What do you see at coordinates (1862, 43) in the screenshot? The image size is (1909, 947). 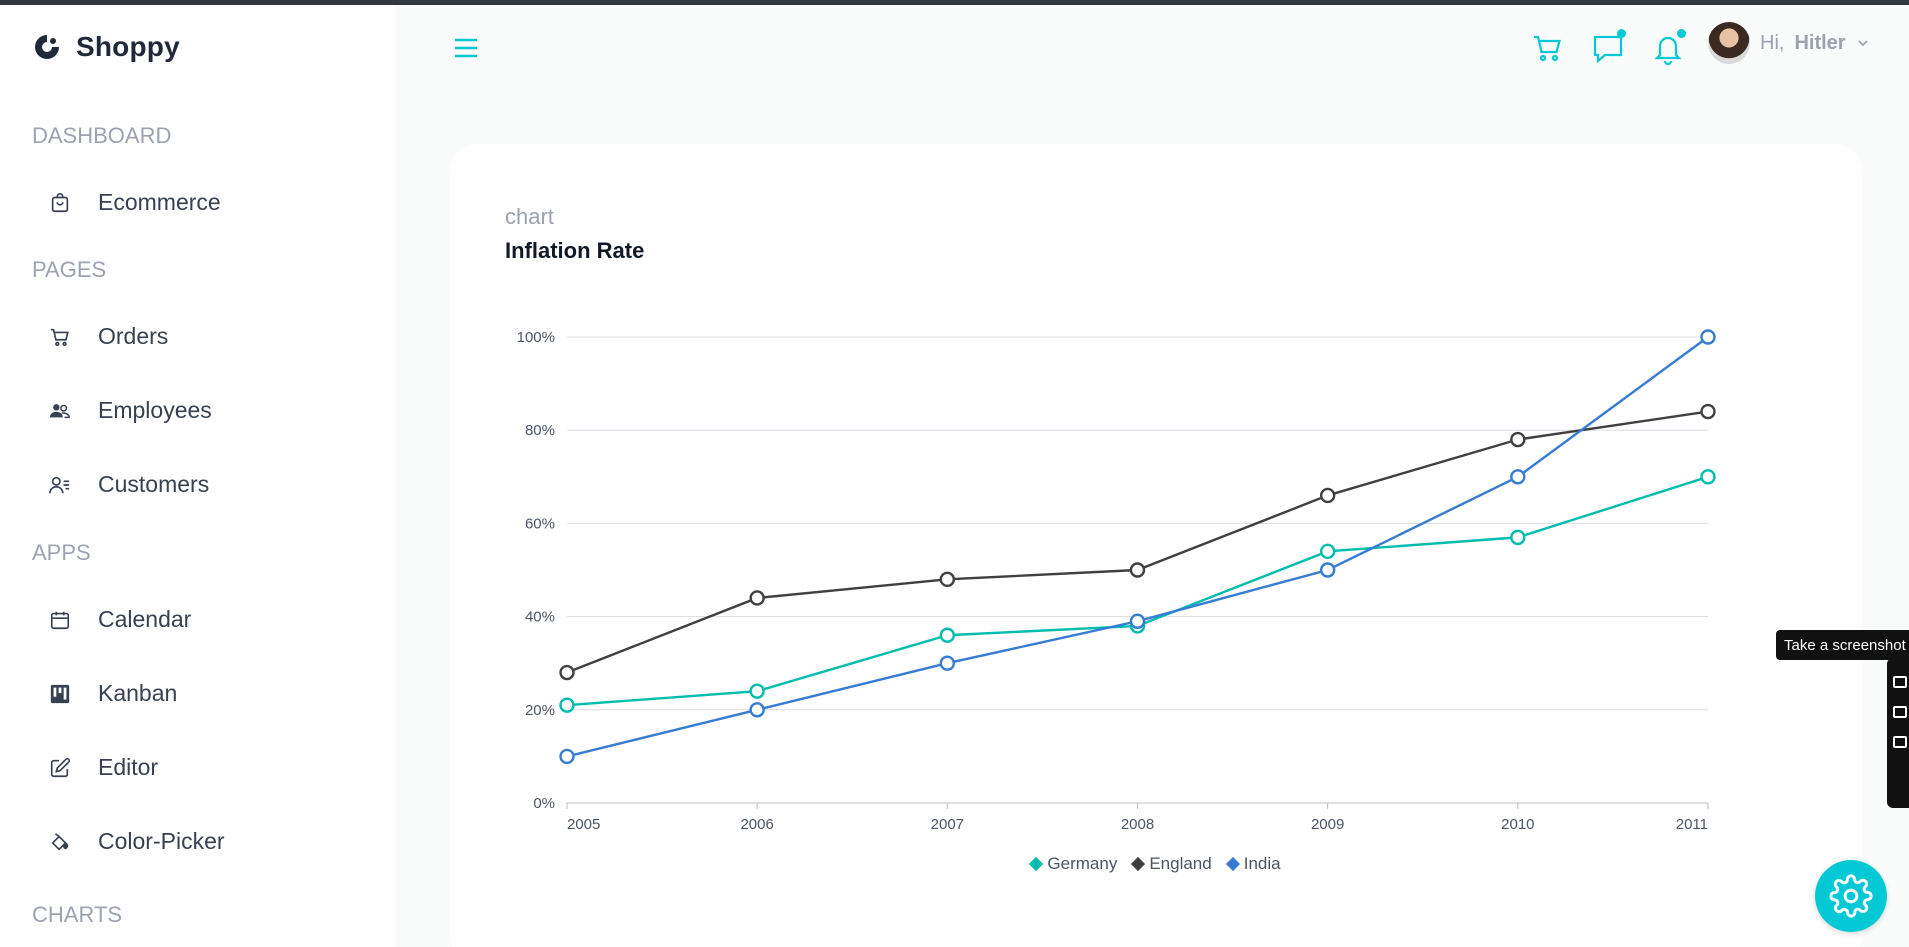 I see `chevron-down-icon` at bounding box center [1862, 43].